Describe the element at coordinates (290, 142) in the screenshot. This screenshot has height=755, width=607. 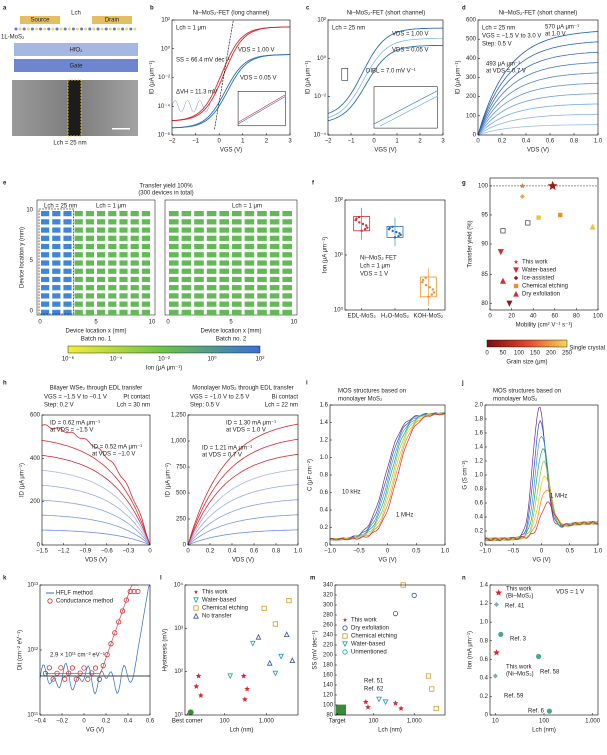
I see `x-tick-label: 3` at that location.